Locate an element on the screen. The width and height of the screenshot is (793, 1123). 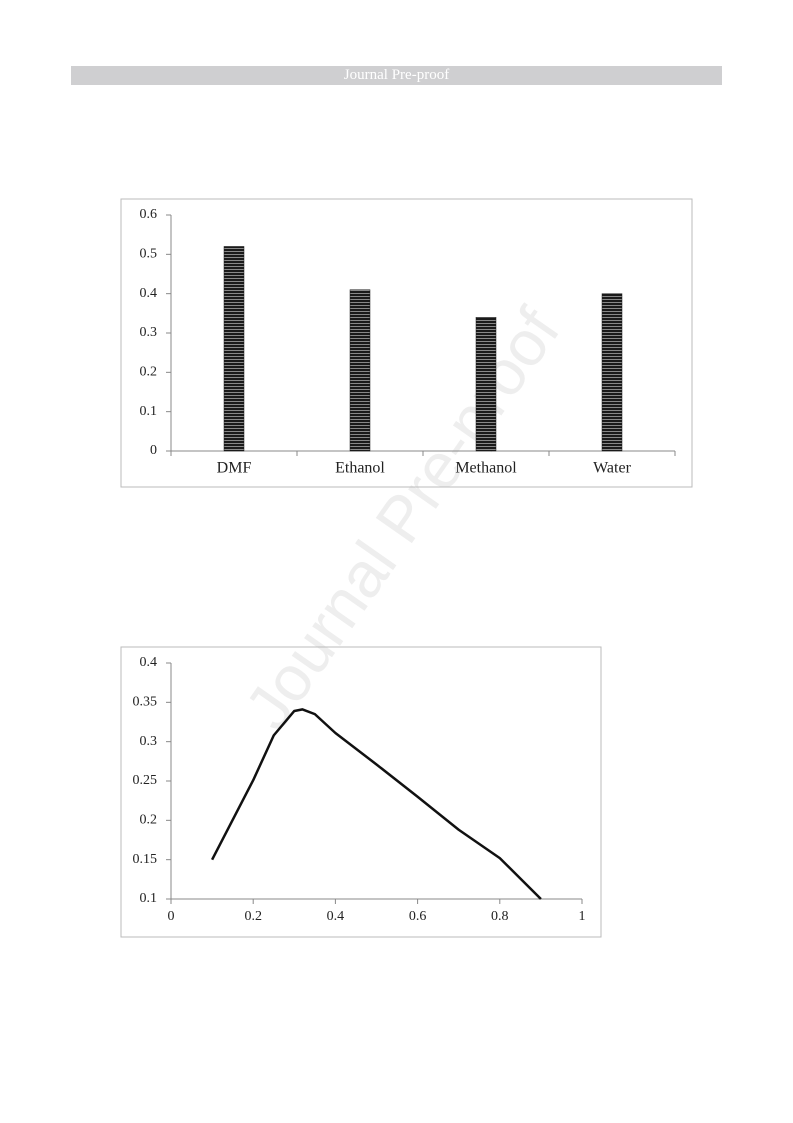
x-tick-label: 0.6 is located at coordinates (418, 916).